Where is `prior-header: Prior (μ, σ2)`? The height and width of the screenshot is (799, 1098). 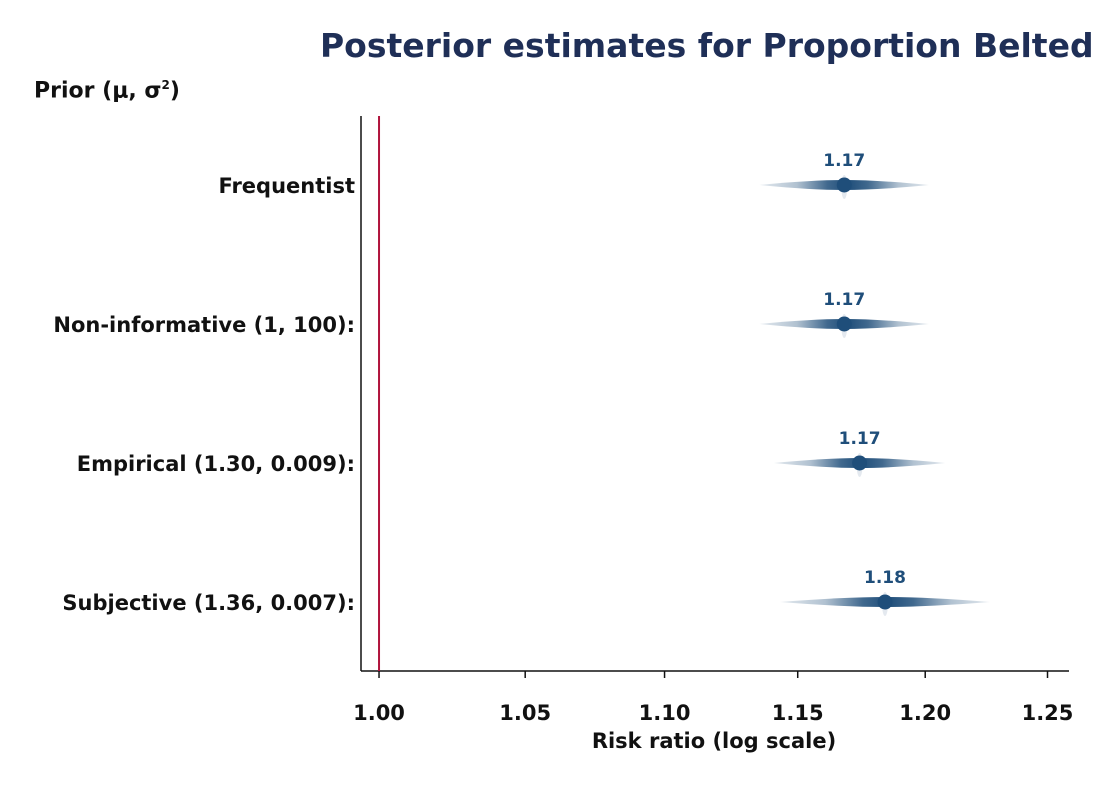 prior-header: Prior (μ, σ2) is located at coordinates (107, 90).